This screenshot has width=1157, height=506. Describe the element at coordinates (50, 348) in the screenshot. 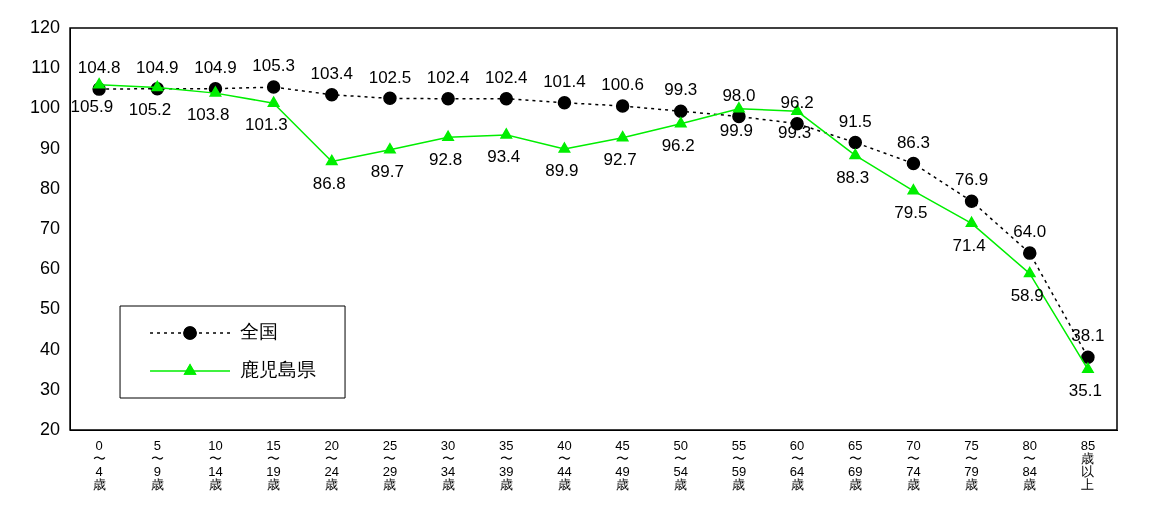

I see `y-tick-label: 40` at that location.